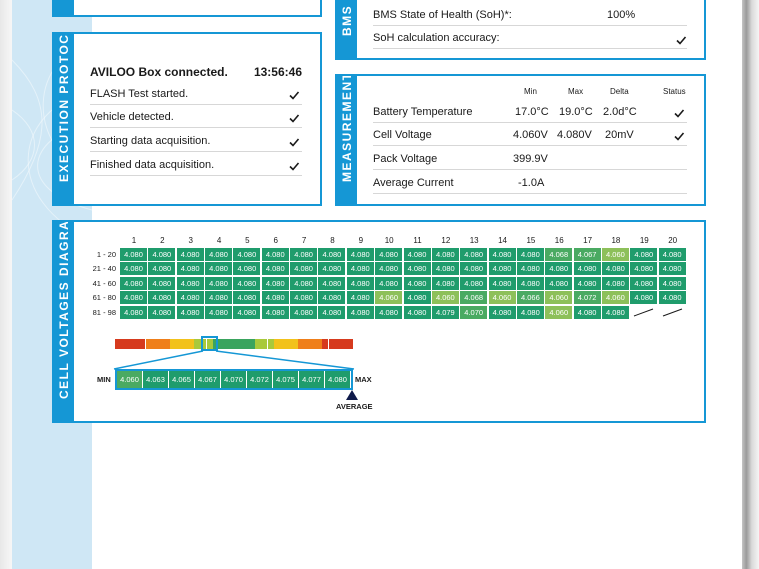  I want to click on measurement-min: -1.0A, so click(531, 183).